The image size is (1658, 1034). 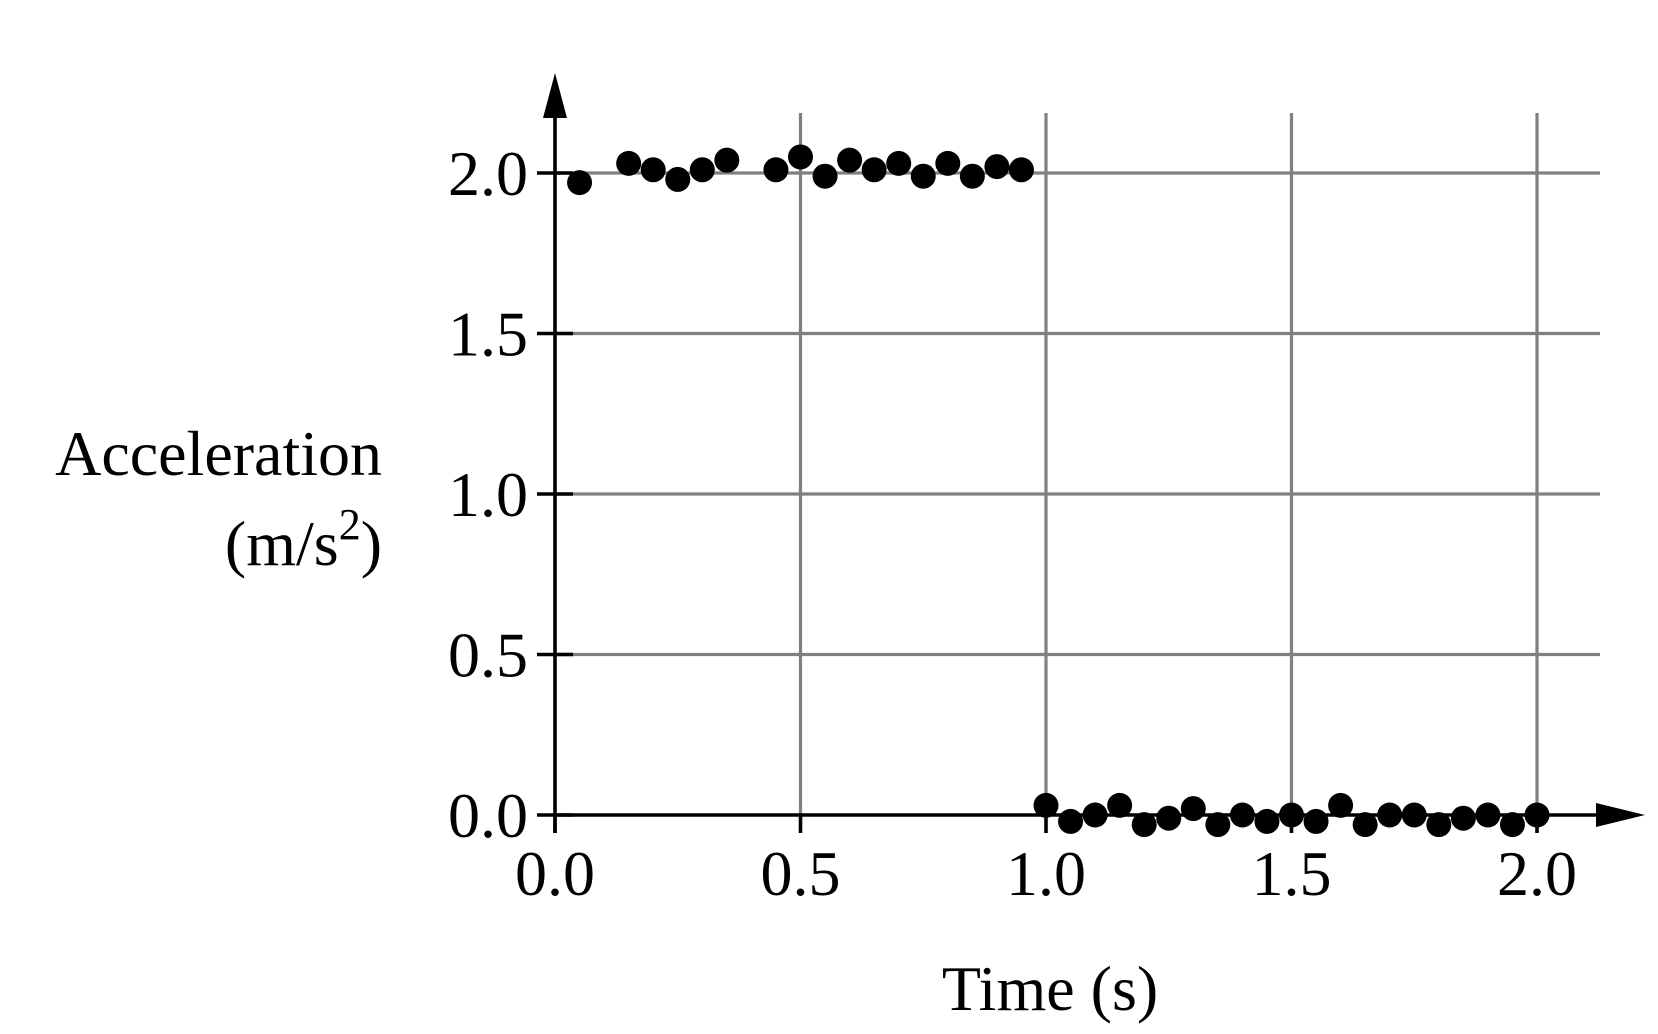 I want to click on x-tick-label: 1.0, so click(x=1046, y=873).